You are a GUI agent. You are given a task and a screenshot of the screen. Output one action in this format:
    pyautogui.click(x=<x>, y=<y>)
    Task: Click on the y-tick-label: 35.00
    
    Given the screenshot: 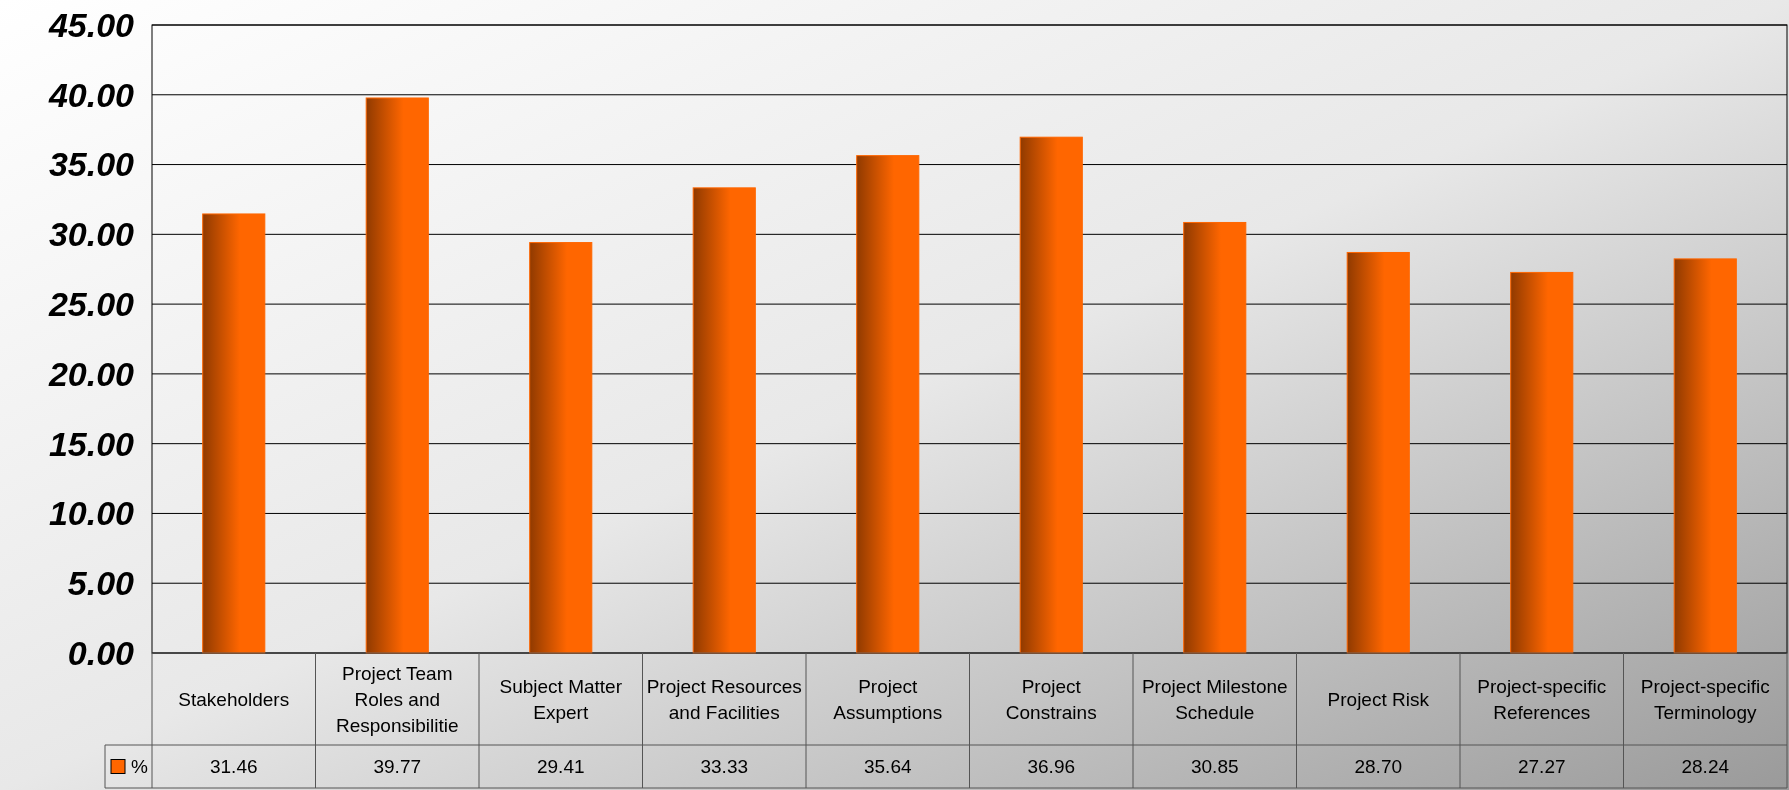 What is the action you would take?
    pyautogui.click(x=91, y=164)
    